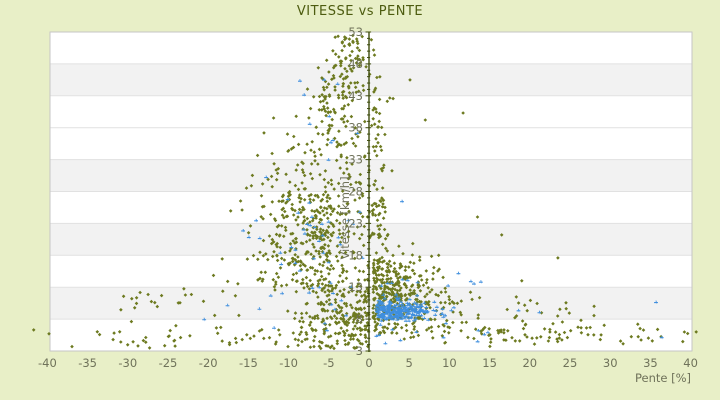  What do you see at coordinates (610, 363) in the screenshot?
I see `x-tick-label: 30` at bounding box center [610, 363].